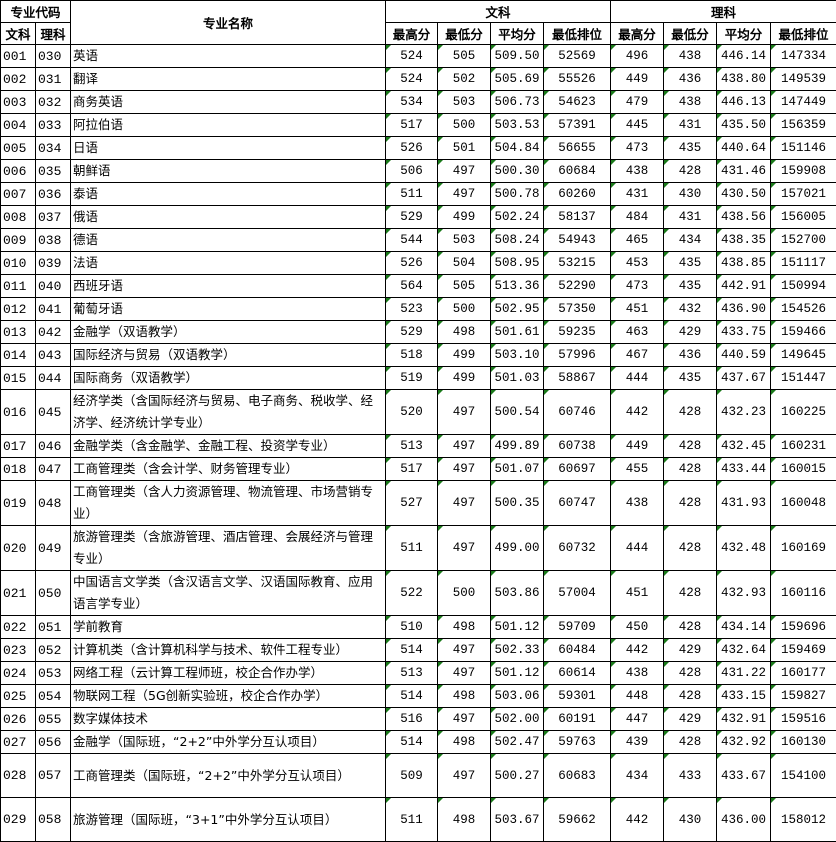 The height and width of the screenshot is (842, 836). I want to click on header-li-avg: 平均分, so click(744, 34).